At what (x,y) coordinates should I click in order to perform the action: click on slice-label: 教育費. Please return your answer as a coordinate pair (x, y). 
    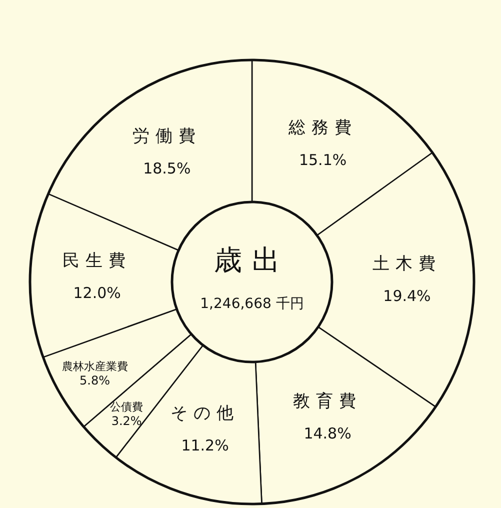
    Looking at the image, I should click on (327, 401).